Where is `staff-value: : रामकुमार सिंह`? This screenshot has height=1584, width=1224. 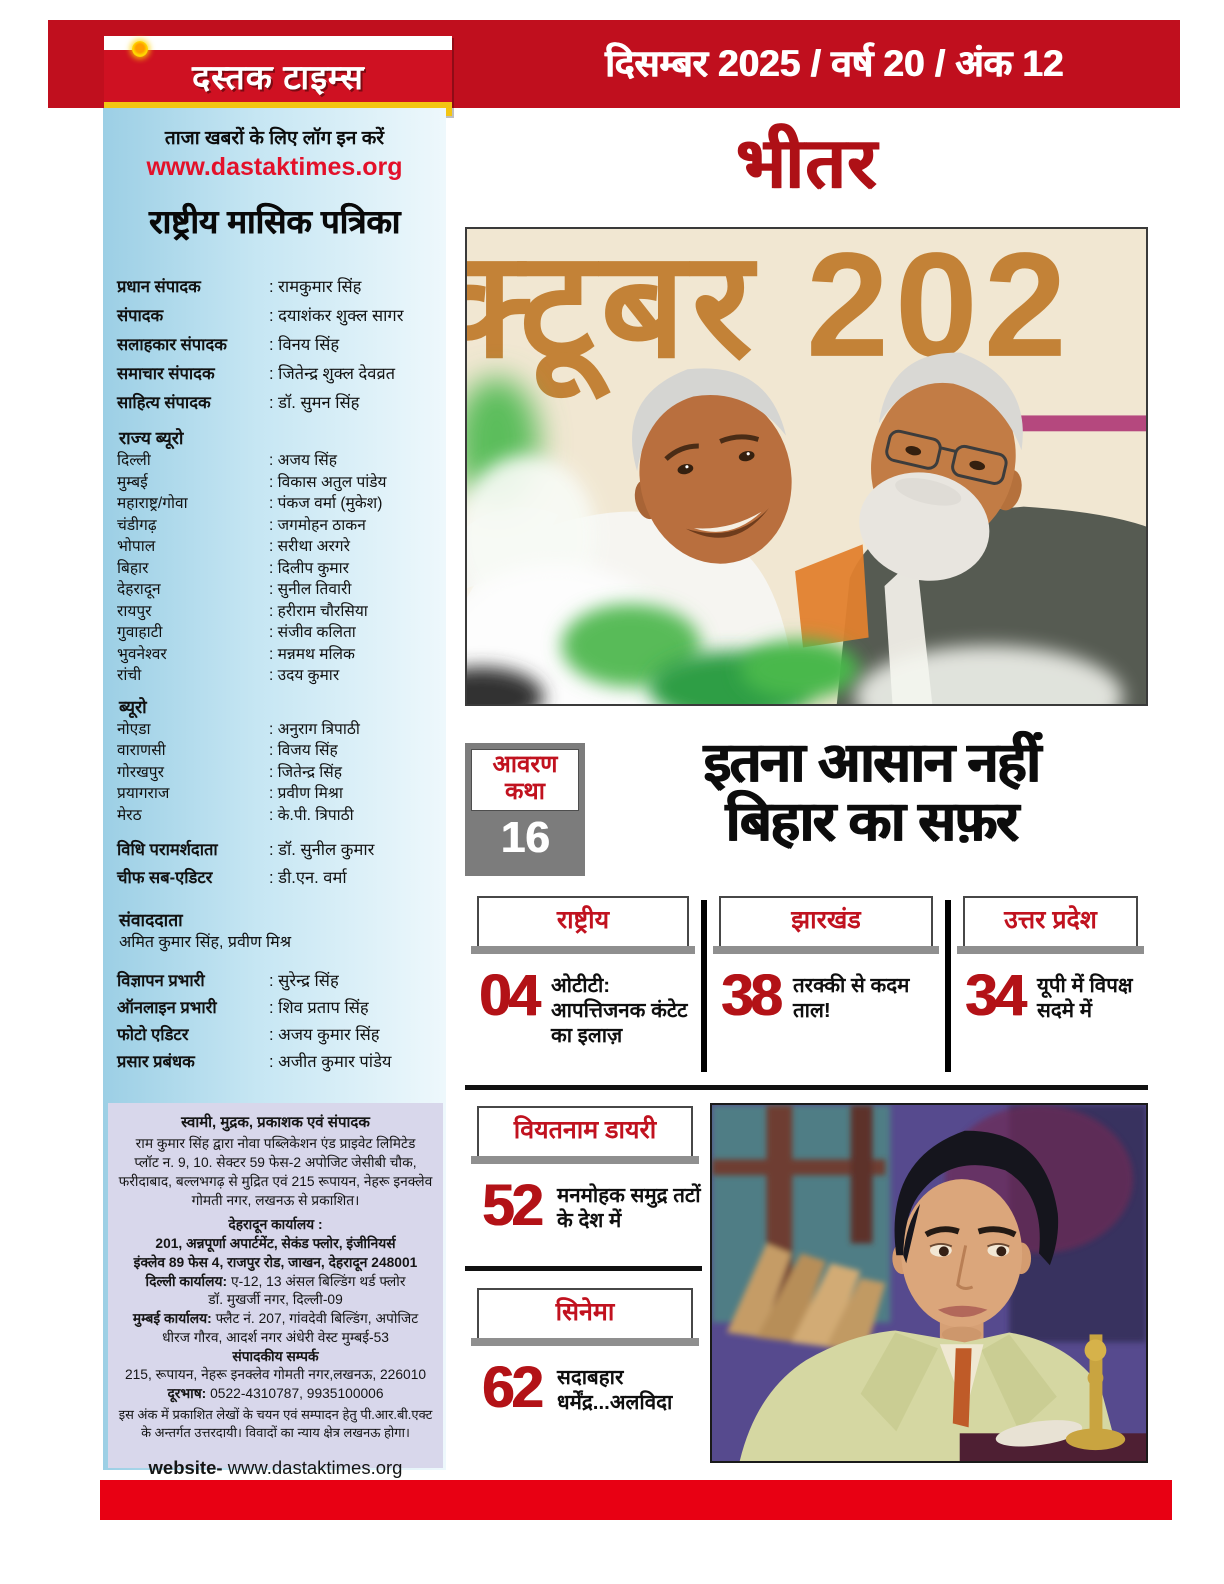
staff-value: : रामकुमार सिंह is located at coordinates (315, 287).